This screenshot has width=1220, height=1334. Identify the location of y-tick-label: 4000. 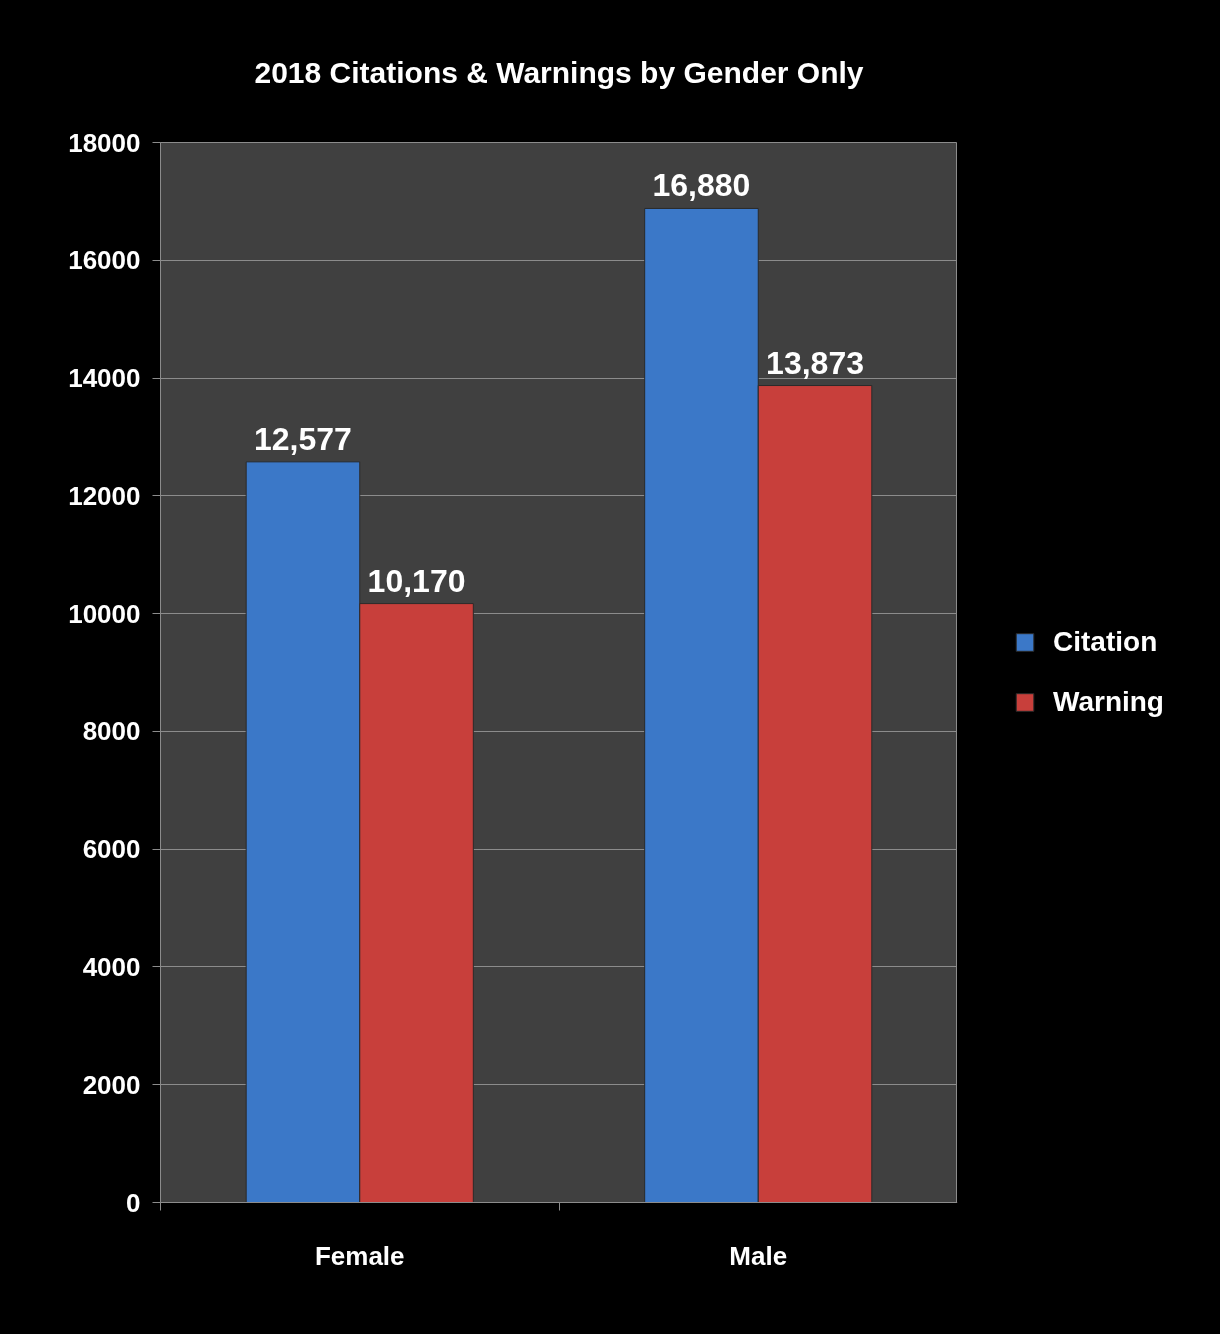
(111, 966).